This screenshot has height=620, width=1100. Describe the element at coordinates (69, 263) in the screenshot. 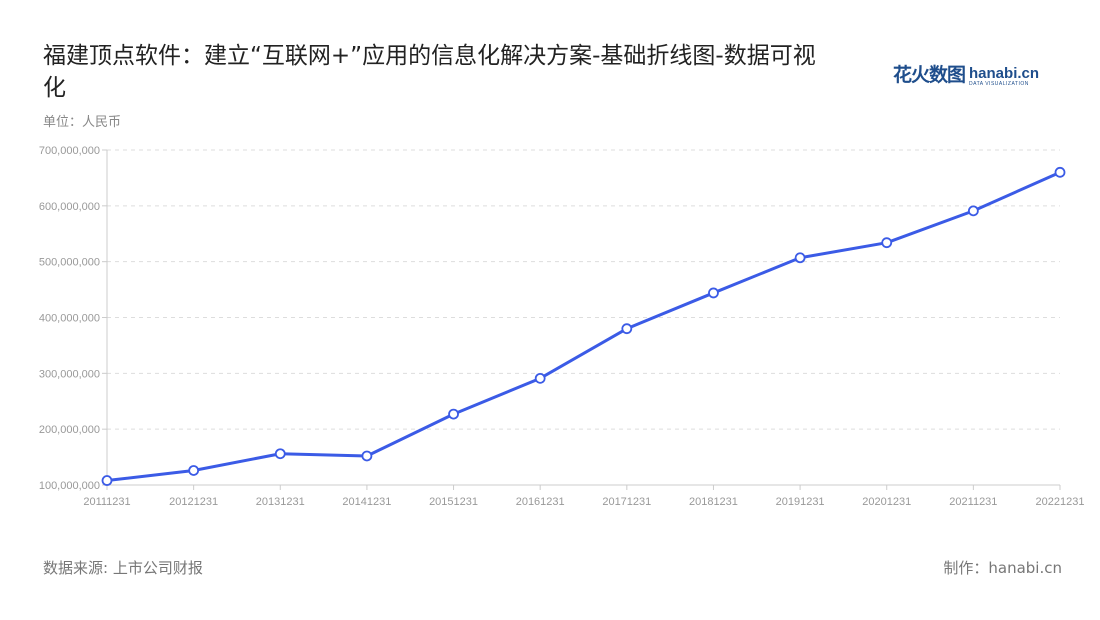

I see `y-tick-label: 500,000,000` at that location.